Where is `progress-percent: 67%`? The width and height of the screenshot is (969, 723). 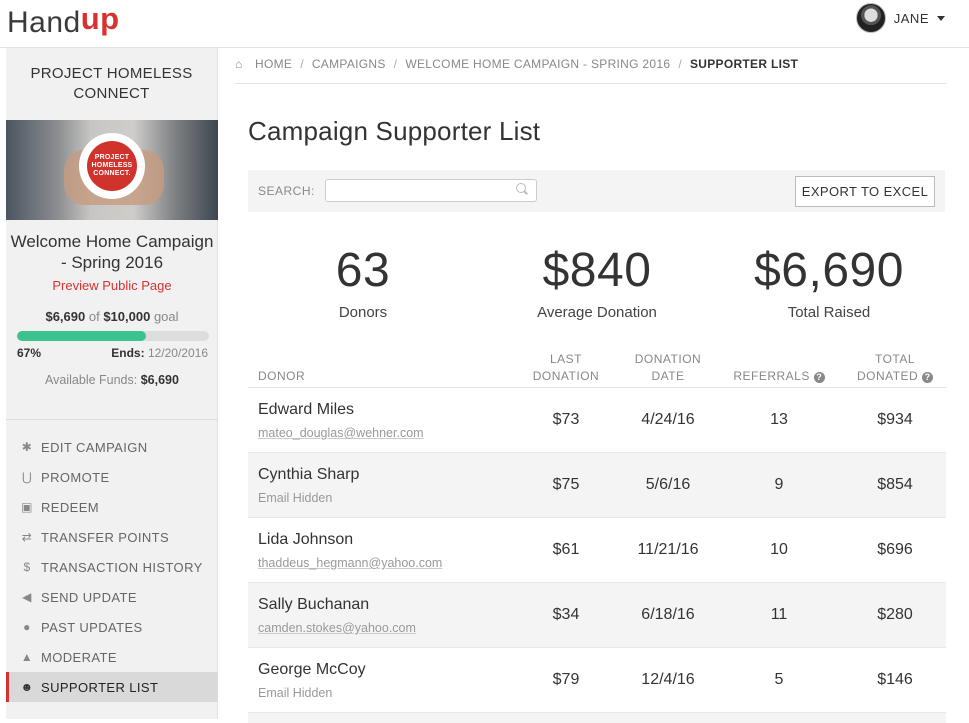
progress-percent: 67% is located at coordinates (29, 353).